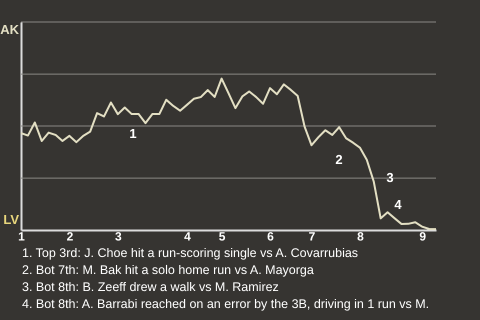  What do you see at coordinates (360, 237) in the screenshot?
I see `x-tick-label: 8` at bounding box center [360, 237].